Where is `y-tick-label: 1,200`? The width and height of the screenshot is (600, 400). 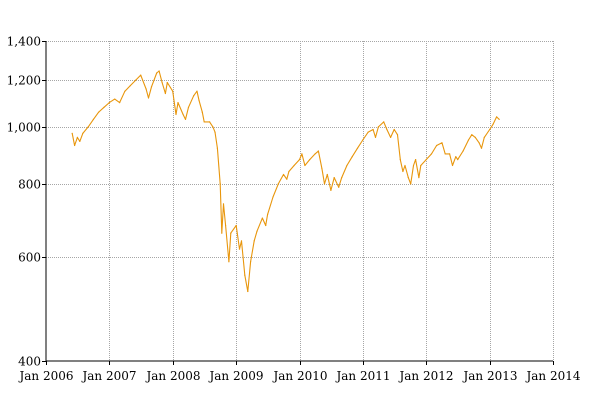 y-tick-label: 1,200 is located at coordinates (24, 81).